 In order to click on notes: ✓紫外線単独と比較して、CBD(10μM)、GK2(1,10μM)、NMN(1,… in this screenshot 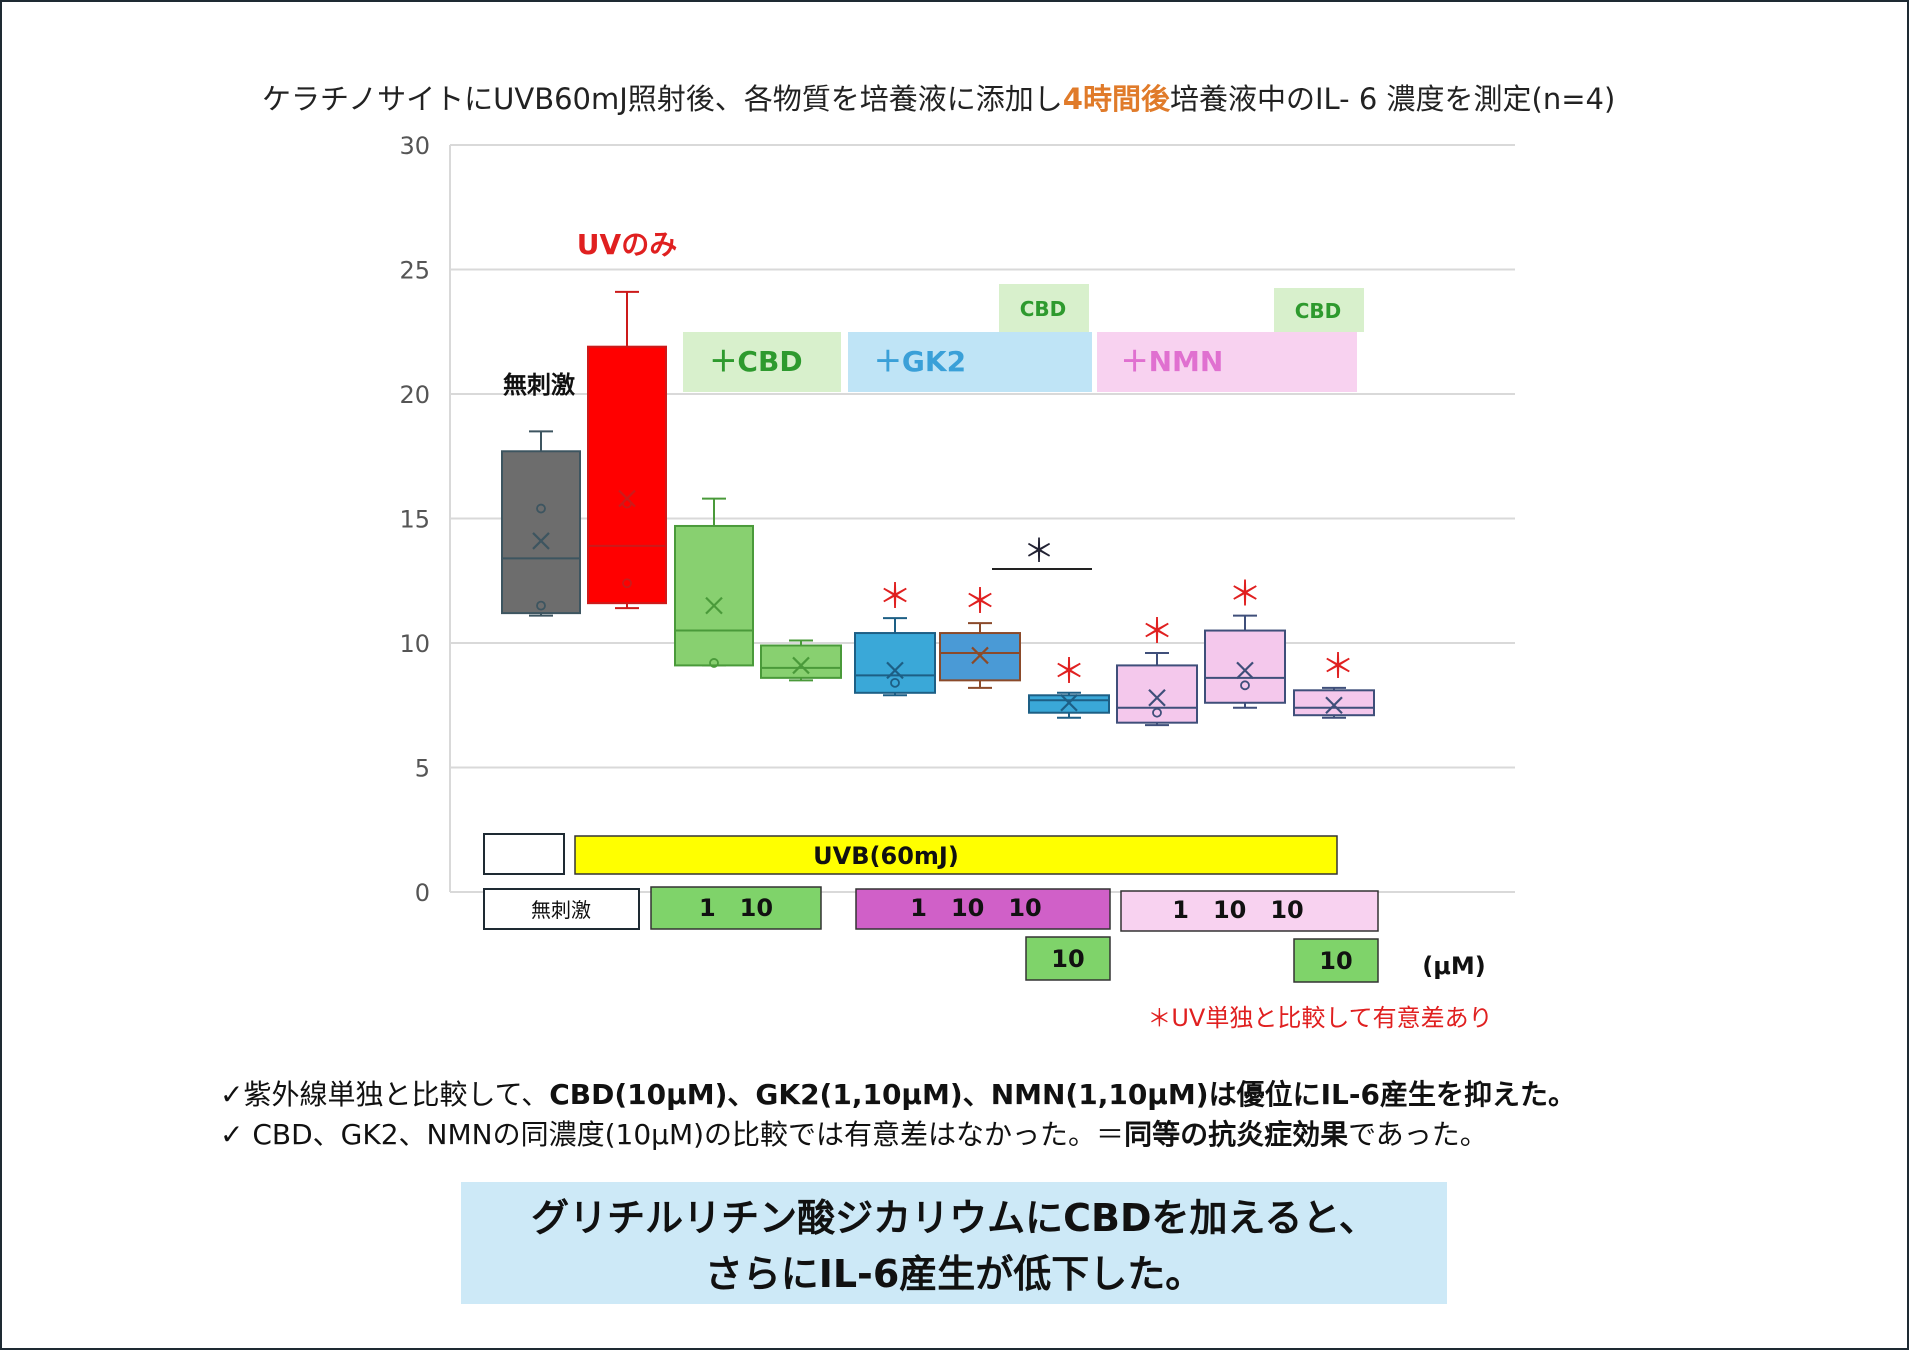, I will do `click(898, 1115)`.